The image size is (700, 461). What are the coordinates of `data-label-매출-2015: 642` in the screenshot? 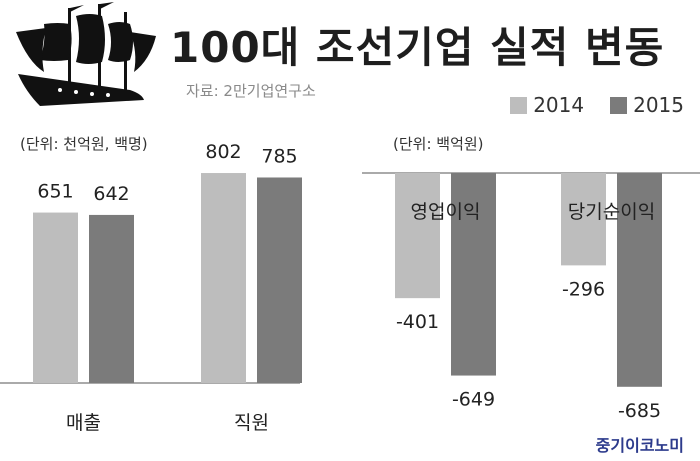 It's located at (111, 194).